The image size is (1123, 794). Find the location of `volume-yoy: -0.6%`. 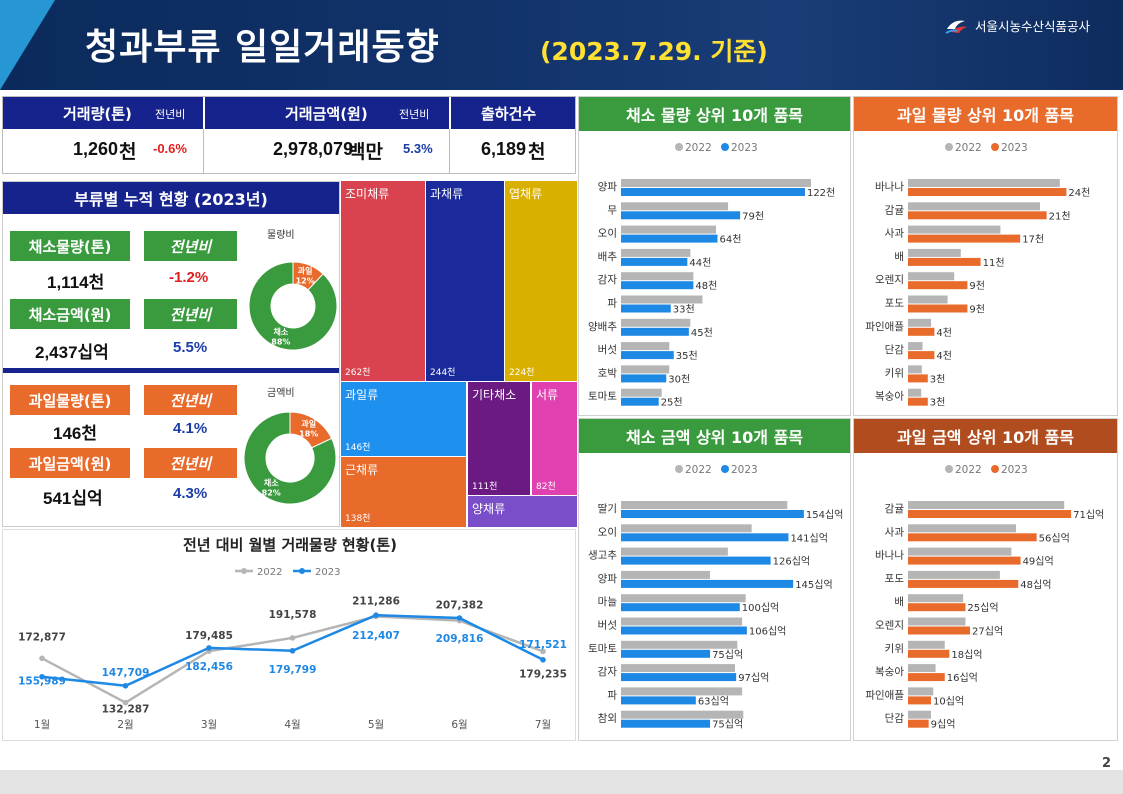

volume-yoy: -0.6% is located at coordinates (170, 148).